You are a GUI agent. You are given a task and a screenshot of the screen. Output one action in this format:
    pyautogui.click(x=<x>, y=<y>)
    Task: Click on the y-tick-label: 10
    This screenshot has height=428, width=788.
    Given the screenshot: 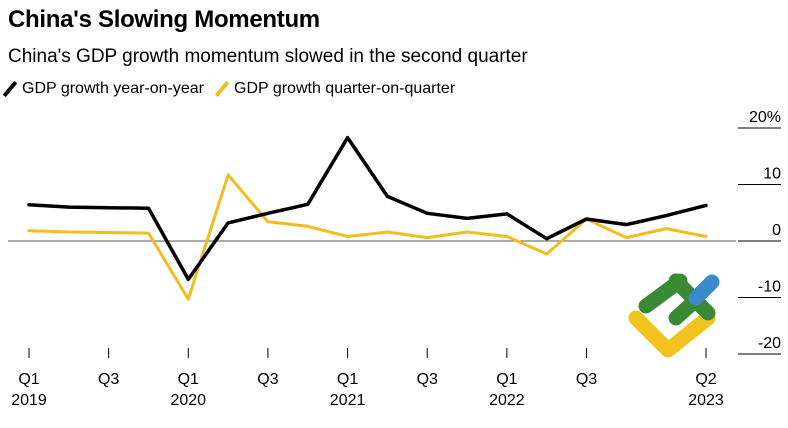 What is the action you would take?
    pyautogui.click(x=772, y=174)
    